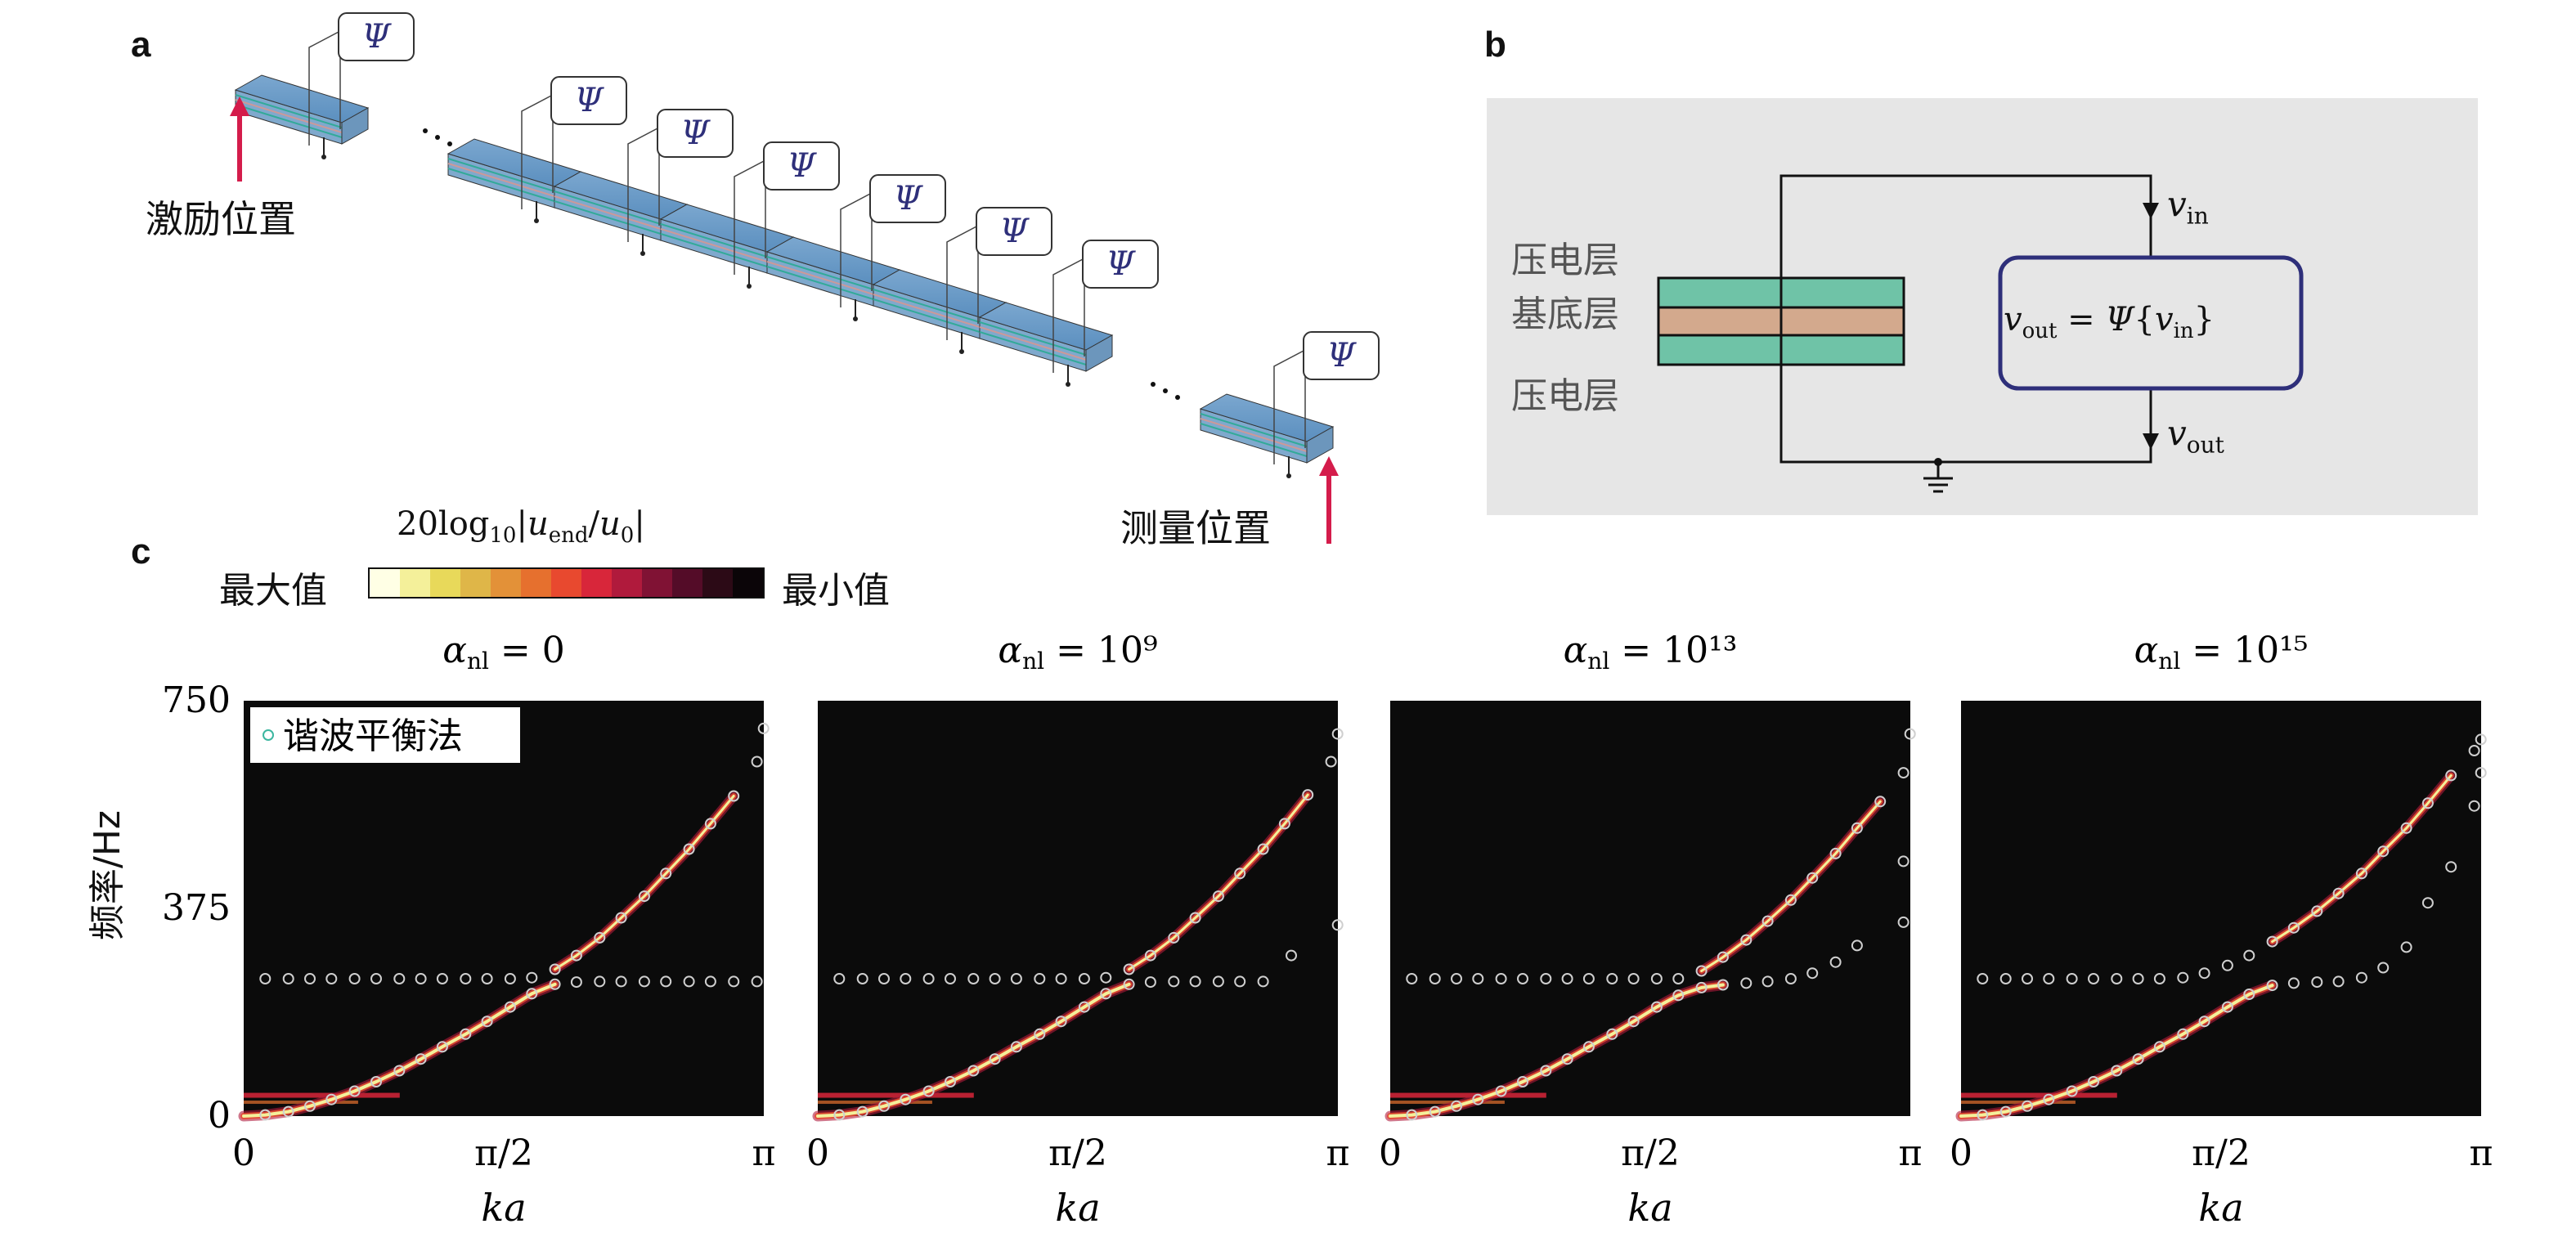  What do you see at coordinates (1565, 261) in the screenshot?
I see `piezo-layer-top-label: 压电层` at bounding box center [1565, 261].